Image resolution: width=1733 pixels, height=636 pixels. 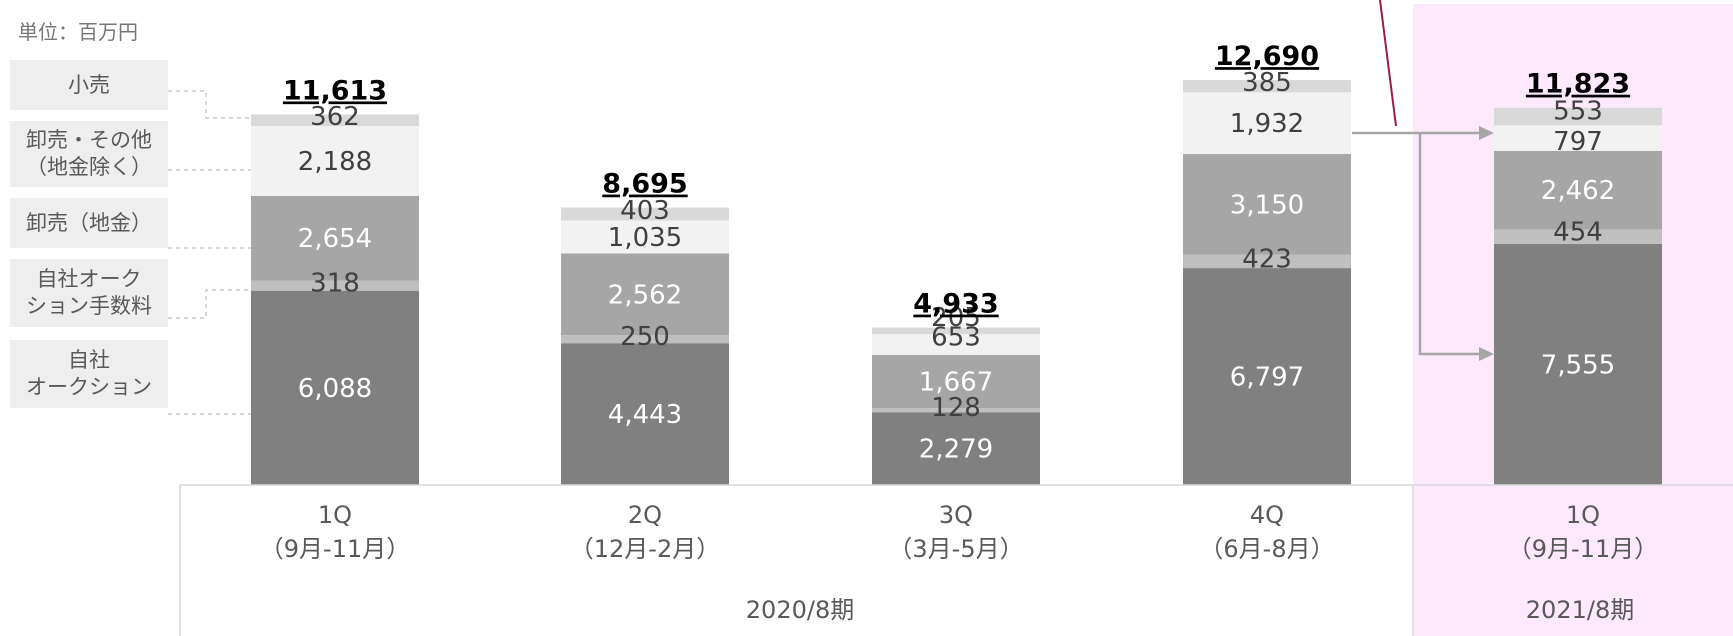 What do you see at coordinates (1267, 83) in the screenshot?
I see `data-label: 385` at bounding box center [1267, 83].